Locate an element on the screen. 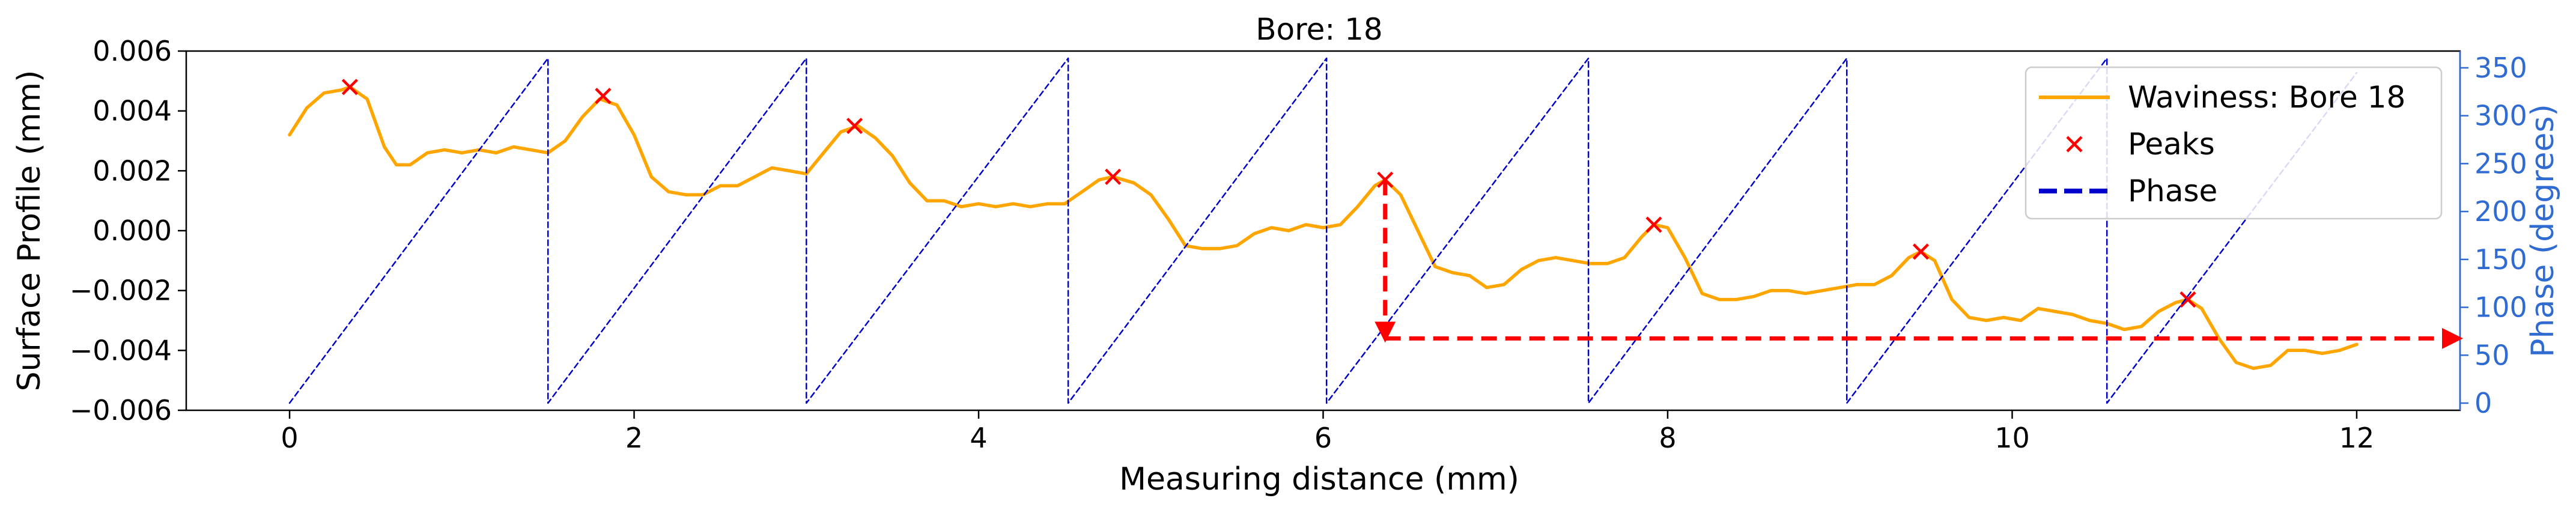 This screenshot has height=507, width=2576. y2-axis-title: Phase (degrees) is located at coordinates (2543, 230).